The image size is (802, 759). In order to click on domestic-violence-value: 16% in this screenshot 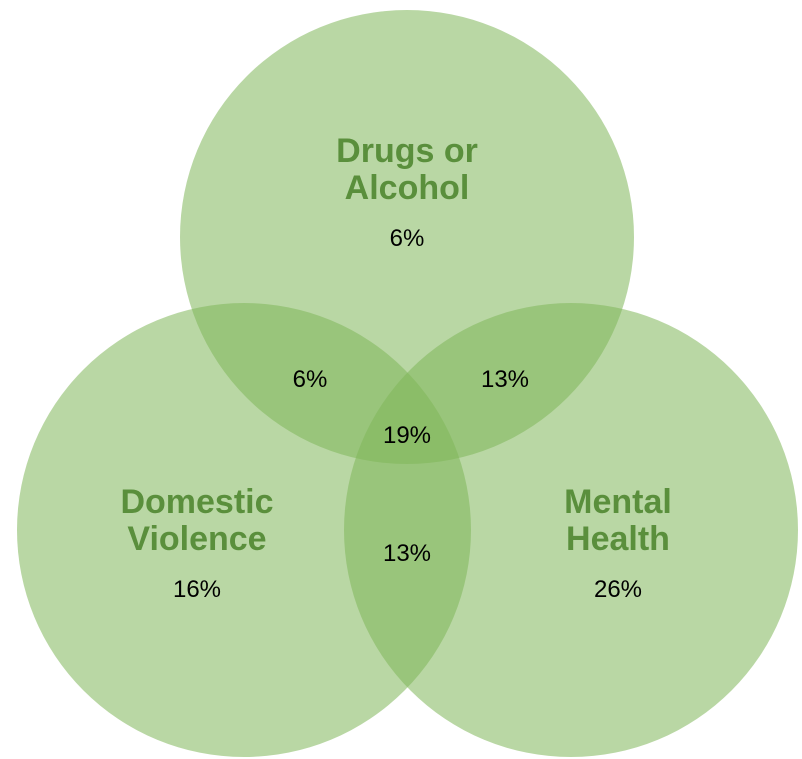, I will do `click(197, 589)`.